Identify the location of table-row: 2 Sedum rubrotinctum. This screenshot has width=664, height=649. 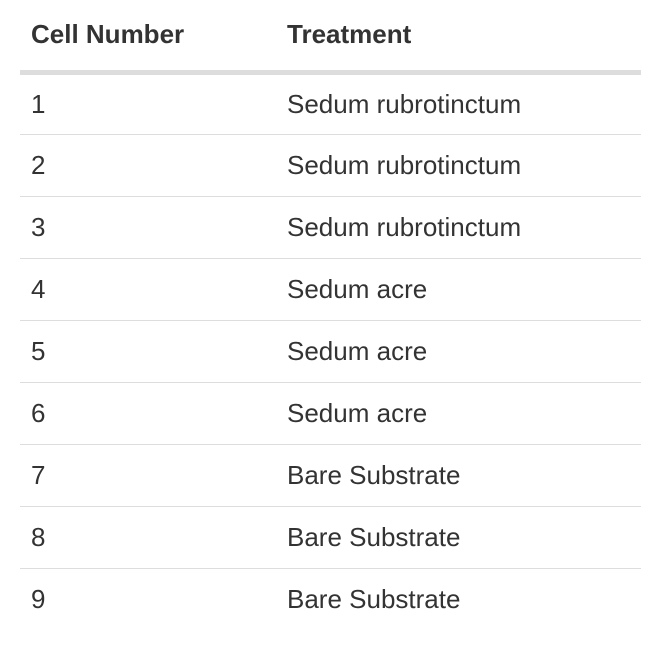
(330, 164).